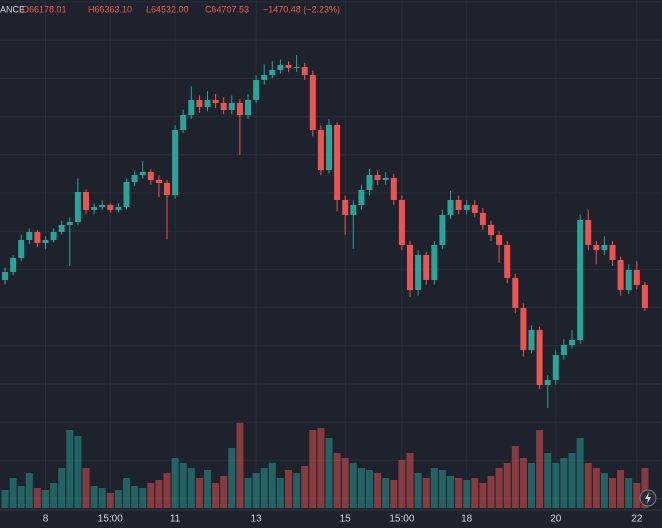 This screenshot has height=528, width=662. What do you see at coordinates (175, 519) in the screenshot?
I see `x-tick-label: 11` at bounding box center [175, 519].